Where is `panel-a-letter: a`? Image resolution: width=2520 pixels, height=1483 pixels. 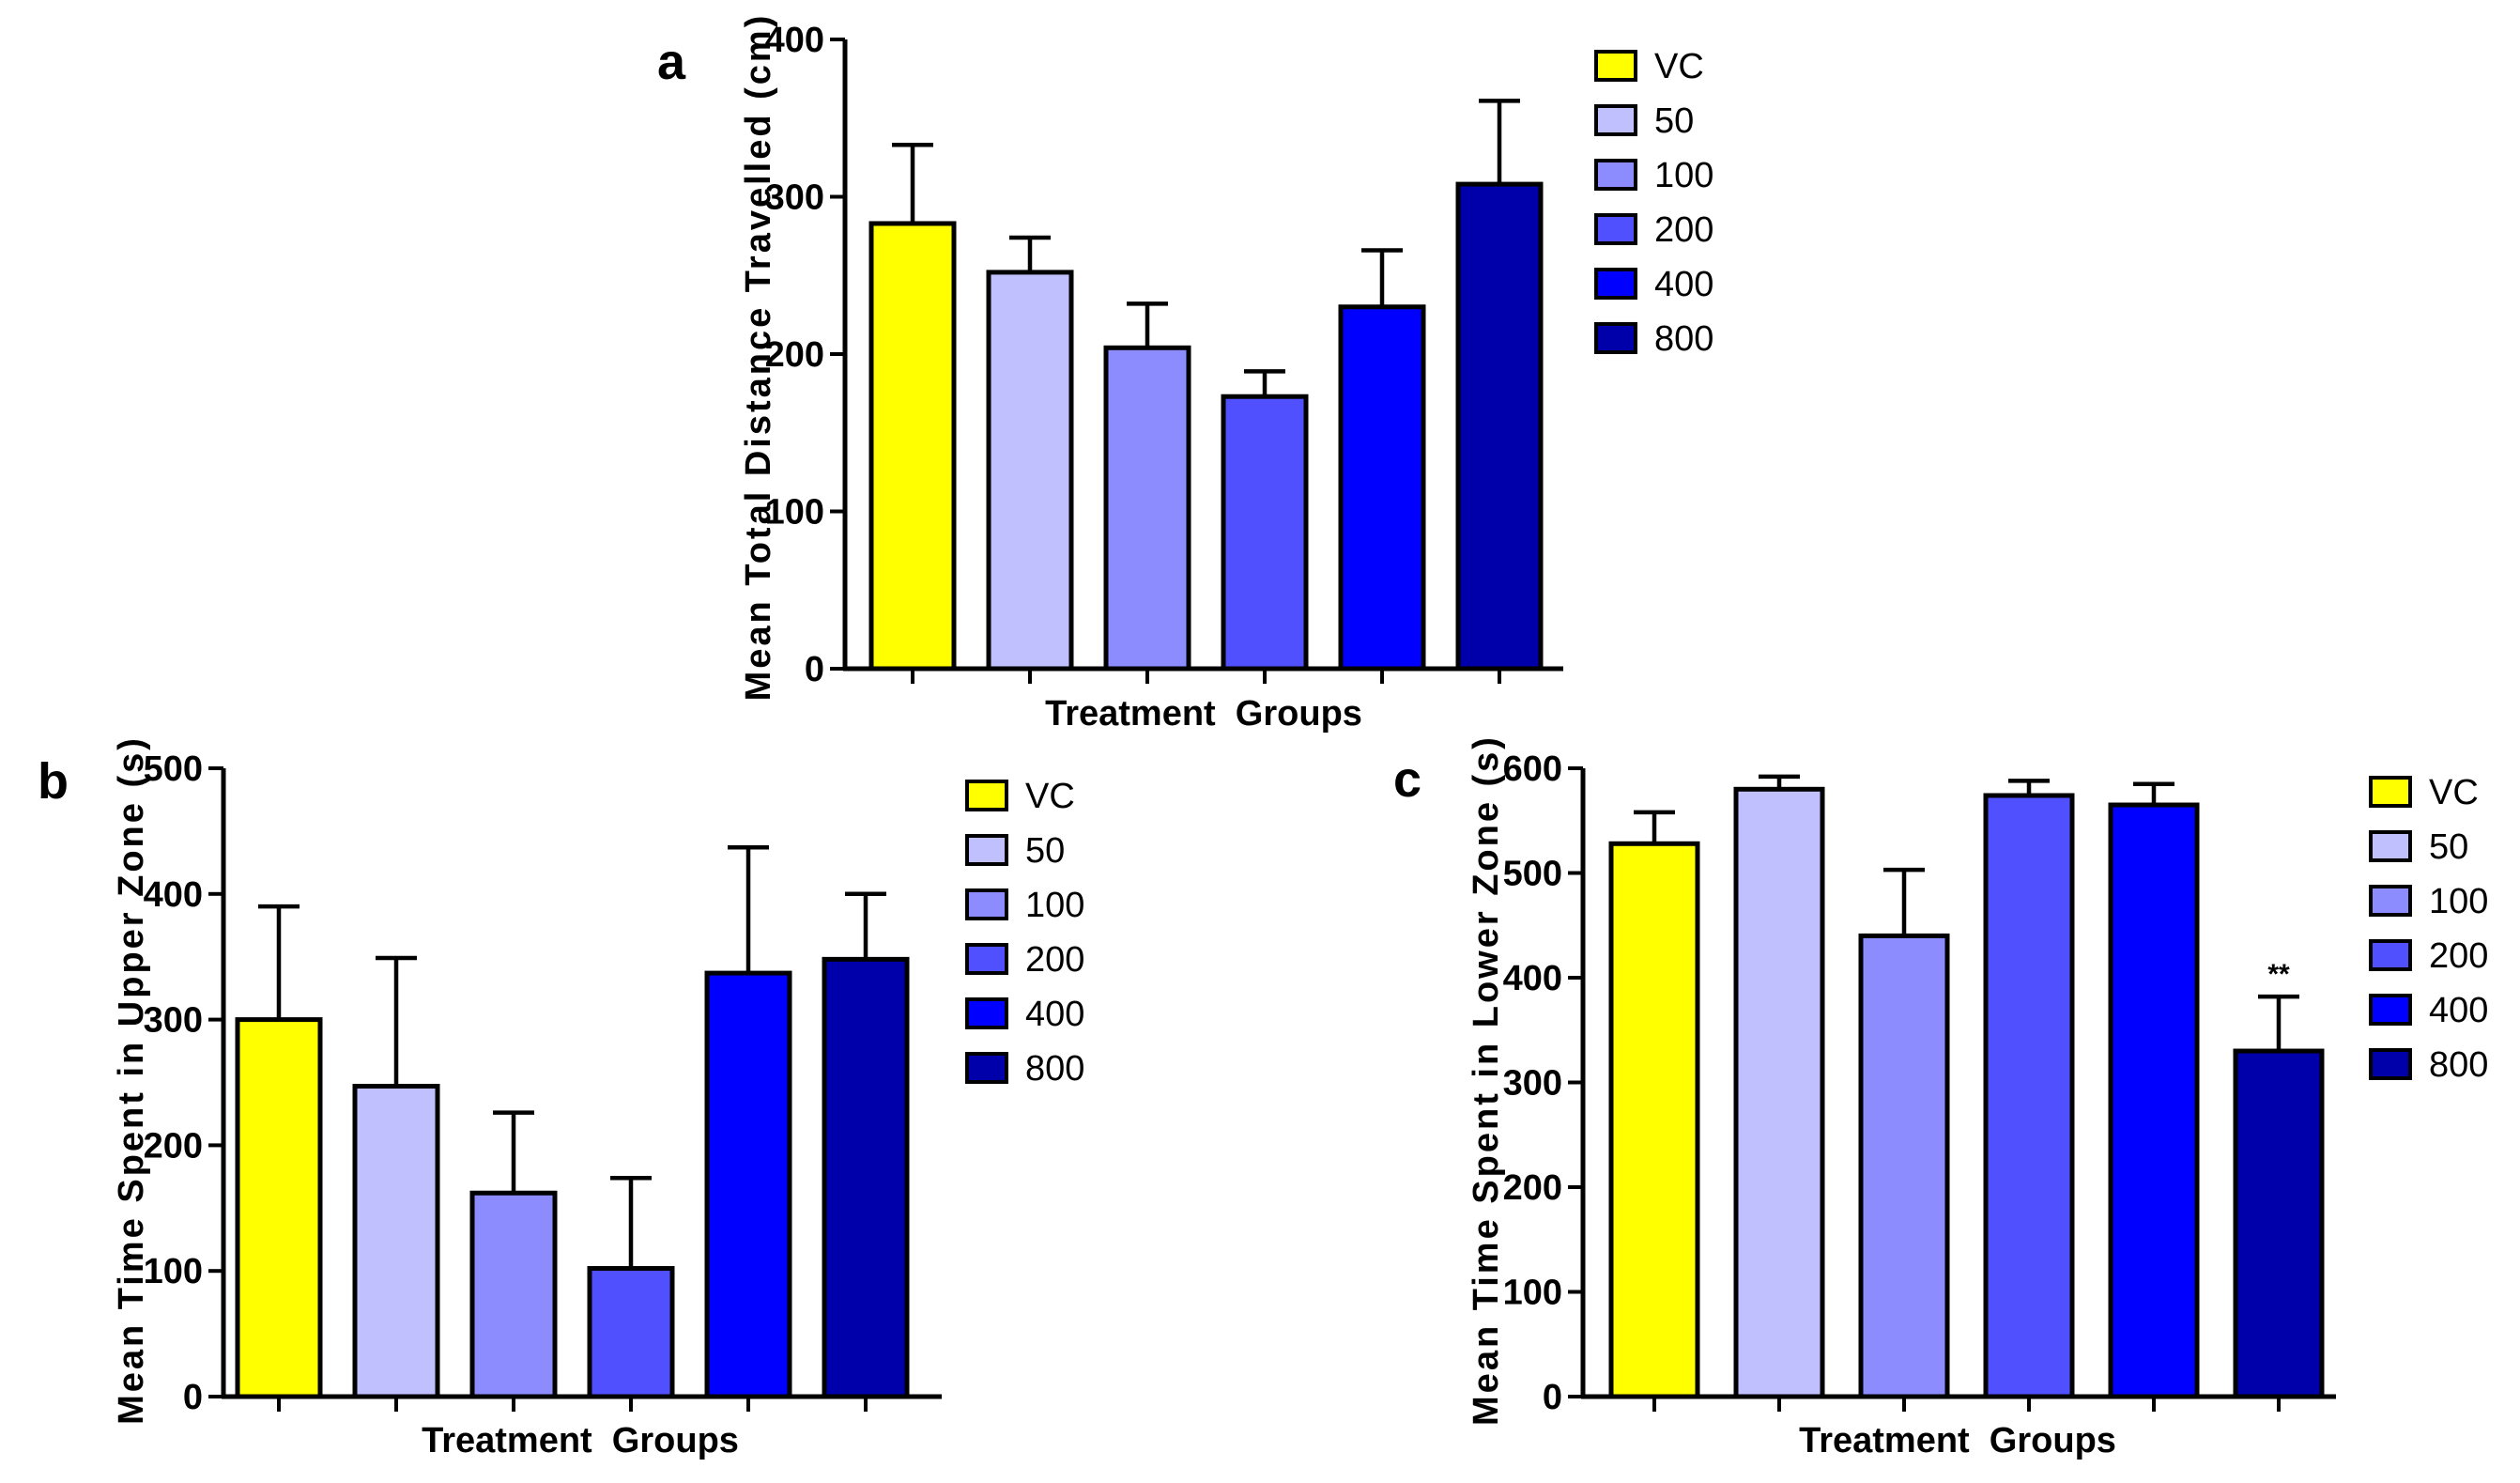 panel-a-letter: a is located at coordinates (671, 62).